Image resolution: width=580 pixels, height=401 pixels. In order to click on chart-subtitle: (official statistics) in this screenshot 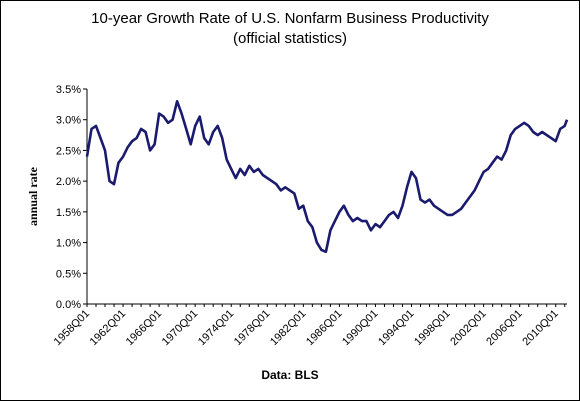, I will do `click(290, 38)`.